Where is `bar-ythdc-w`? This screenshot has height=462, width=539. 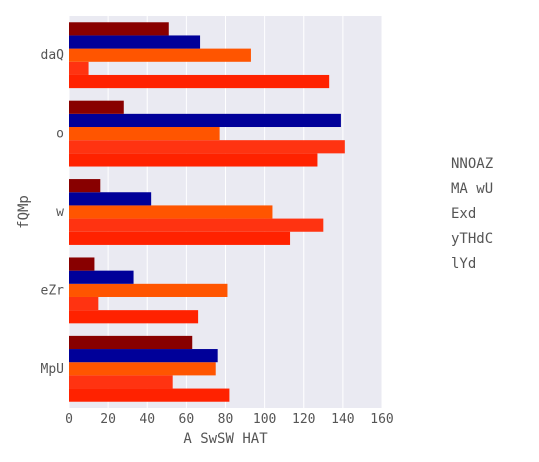
bar-ythdc-w is located at coordinates (110, 199).